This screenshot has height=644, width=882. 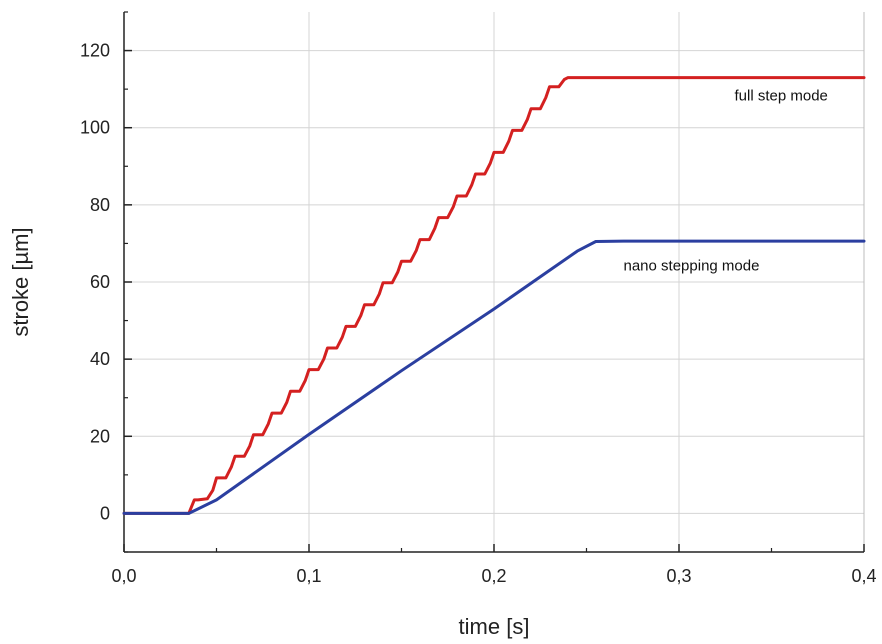 What do you see at coordinates (692, 265) in the screenshot?
I see `series-label-1: nano stepping mode` at bounding box center [692, 265].